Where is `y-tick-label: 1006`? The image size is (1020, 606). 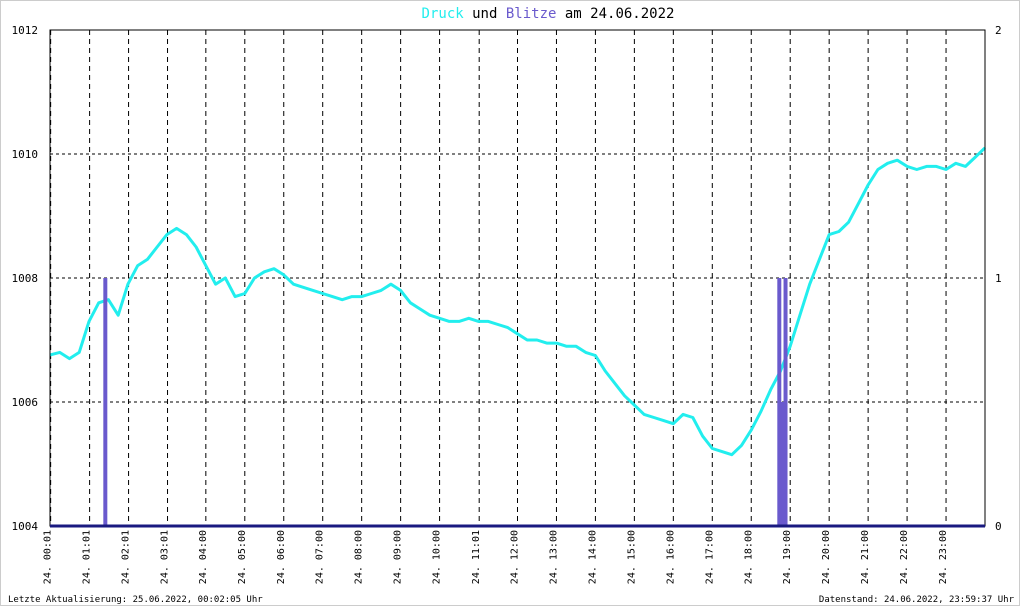
y-tick-label: 1006 is located at coordinates (25, 402).